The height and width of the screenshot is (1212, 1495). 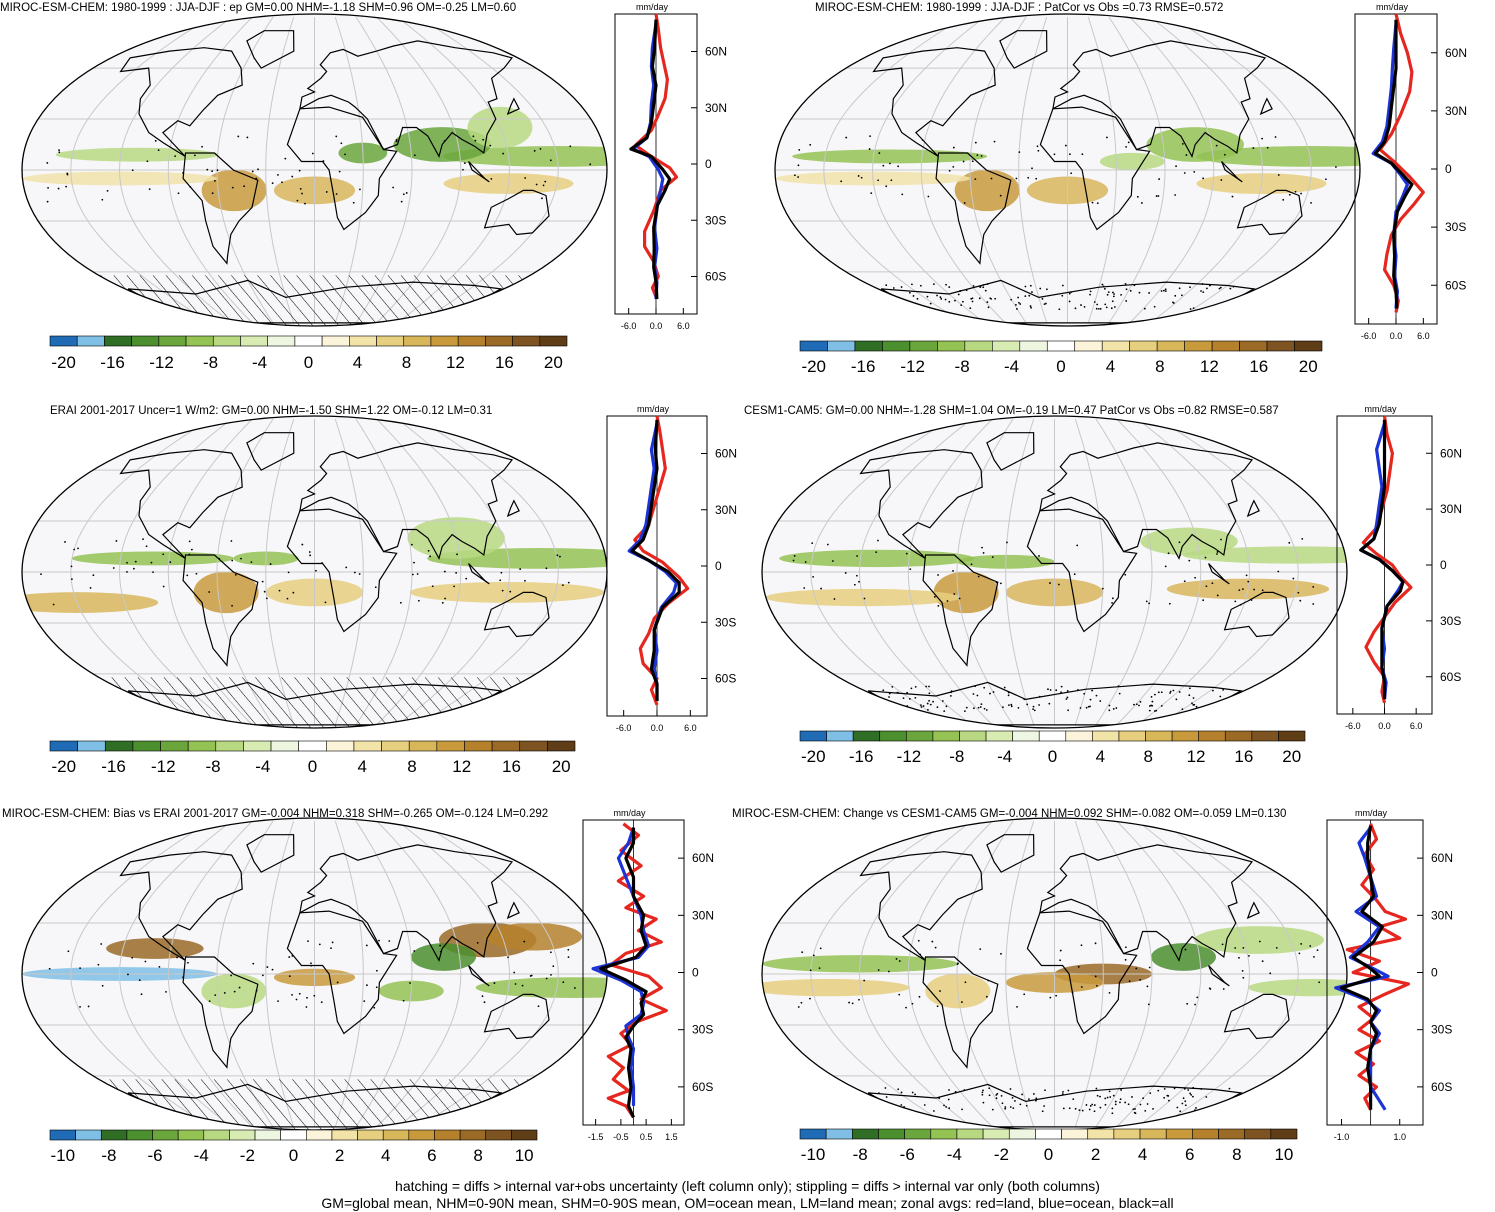 I want to click on colorbar-tick-label: -16, so click(x=861, y=756).